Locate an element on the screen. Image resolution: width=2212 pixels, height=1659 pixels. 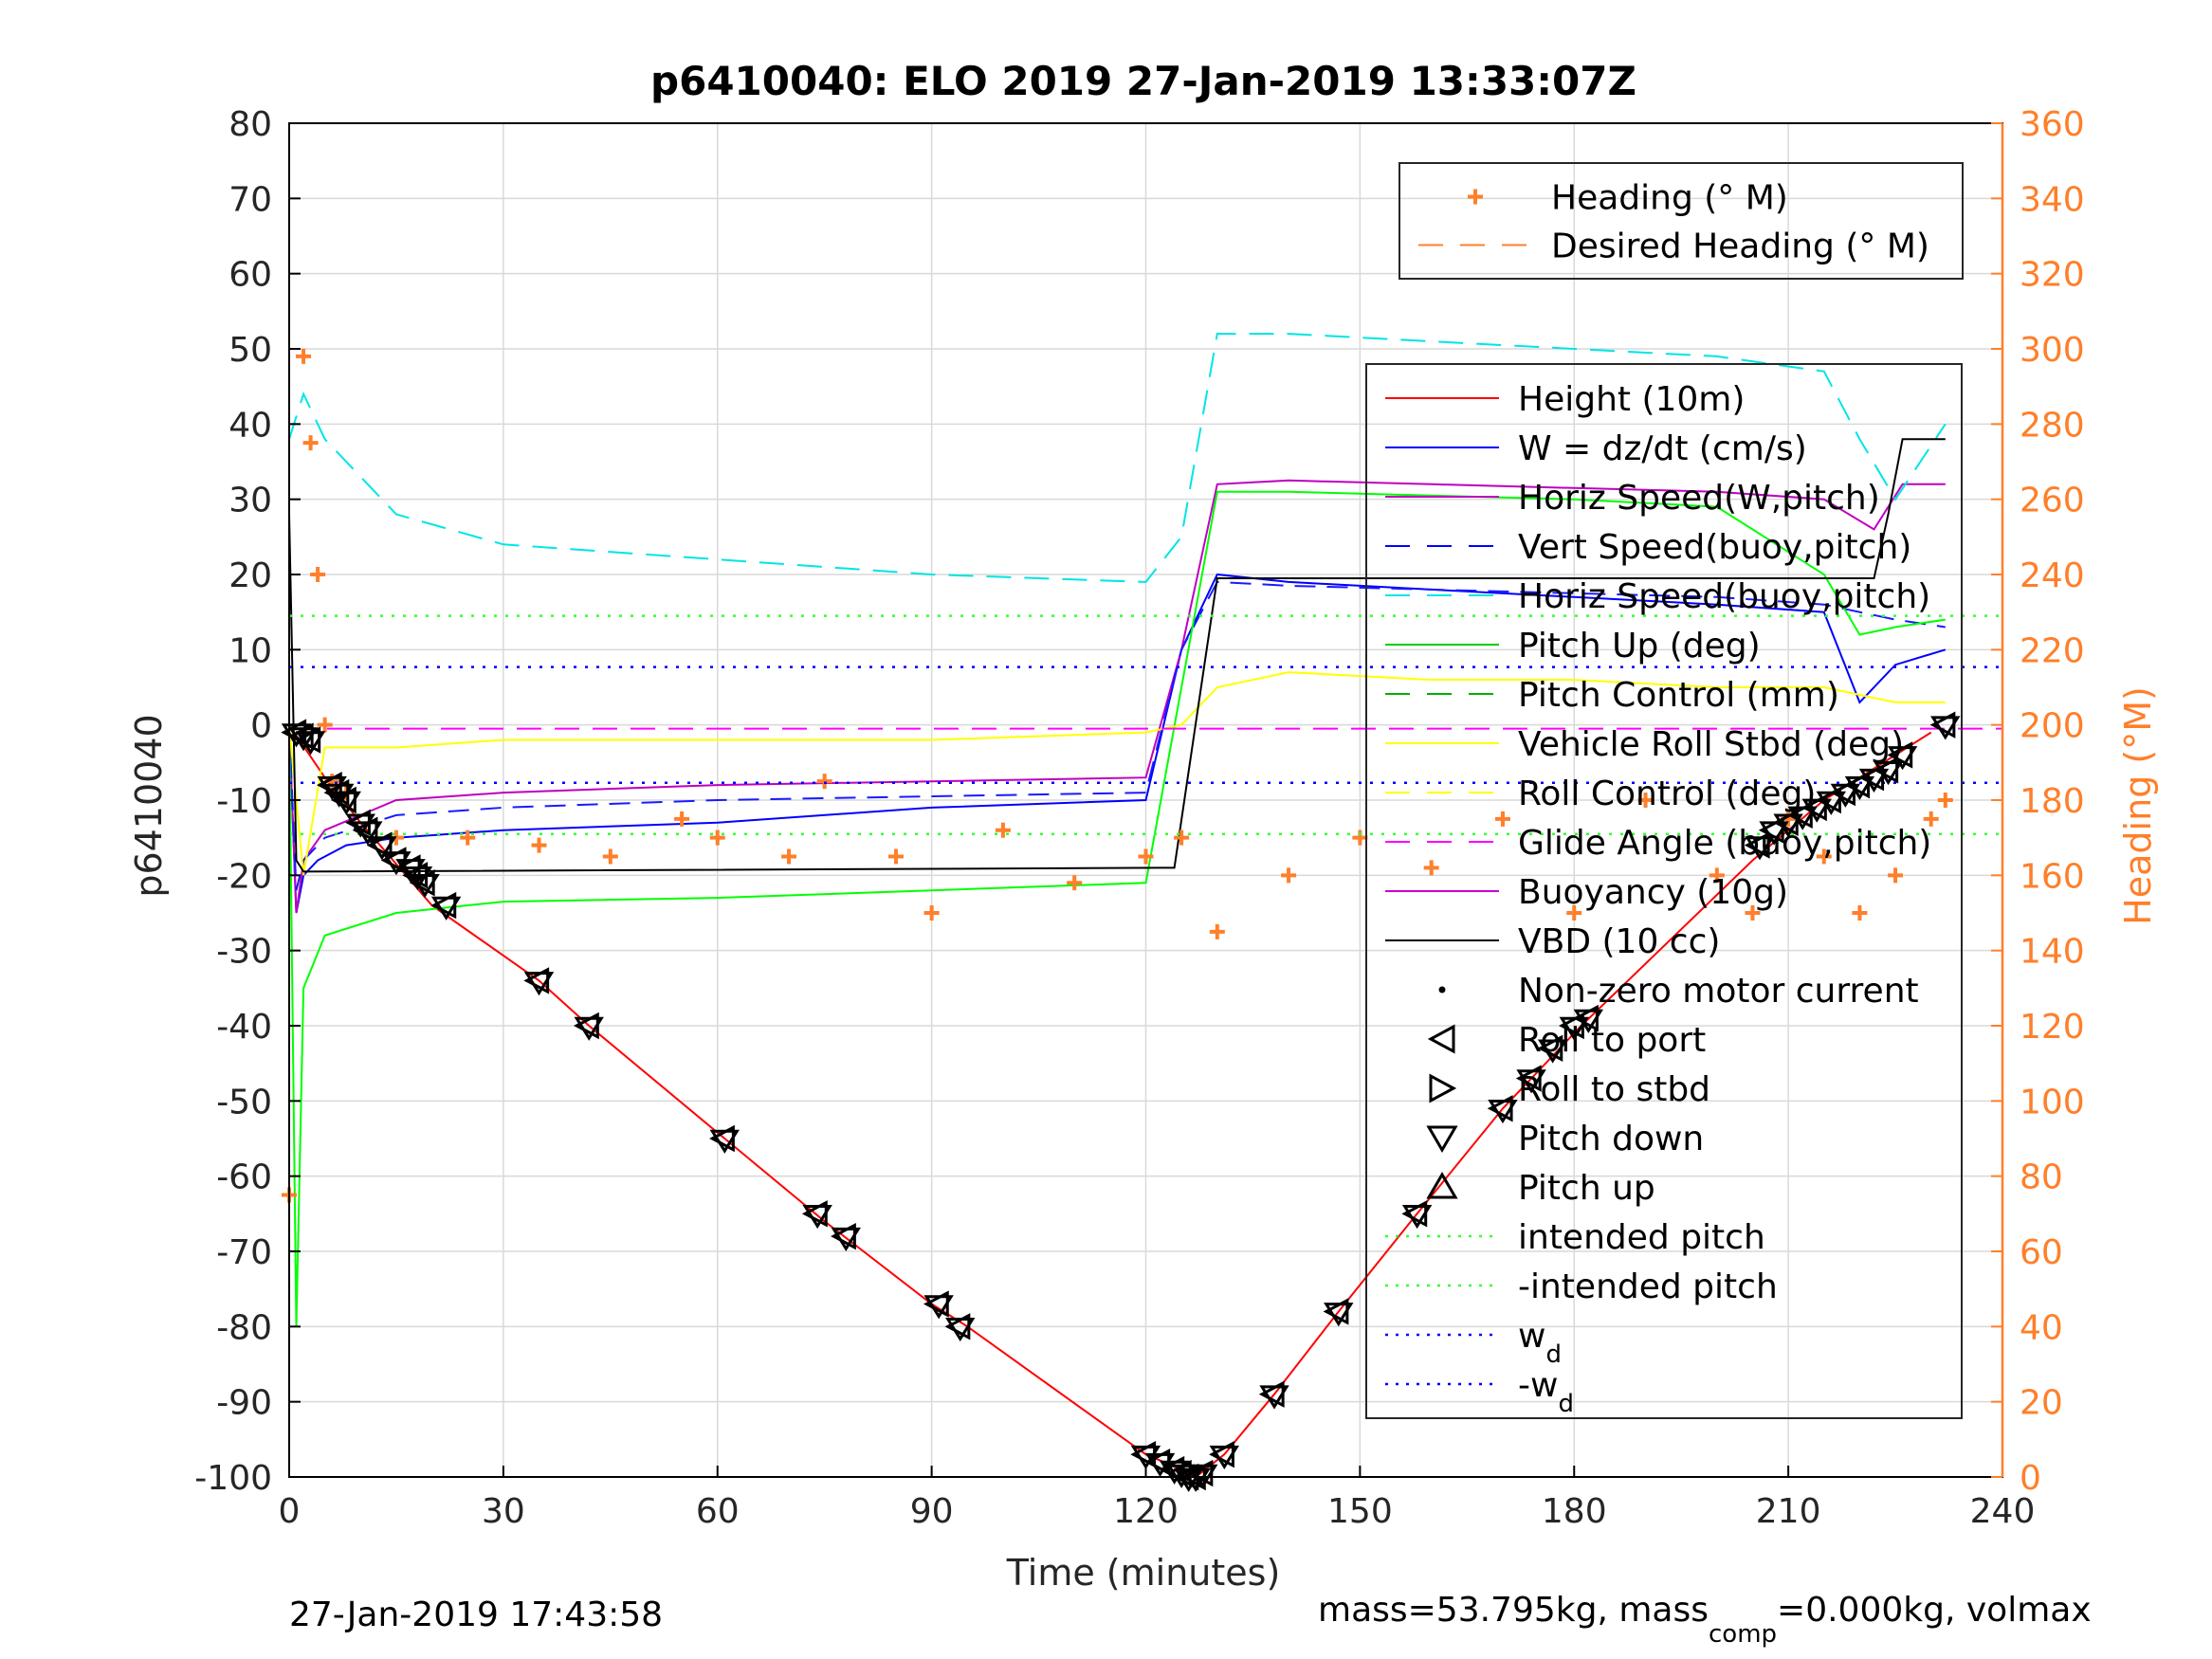
y-tick-label-right: 180 is located at coordinates (2052, 801).